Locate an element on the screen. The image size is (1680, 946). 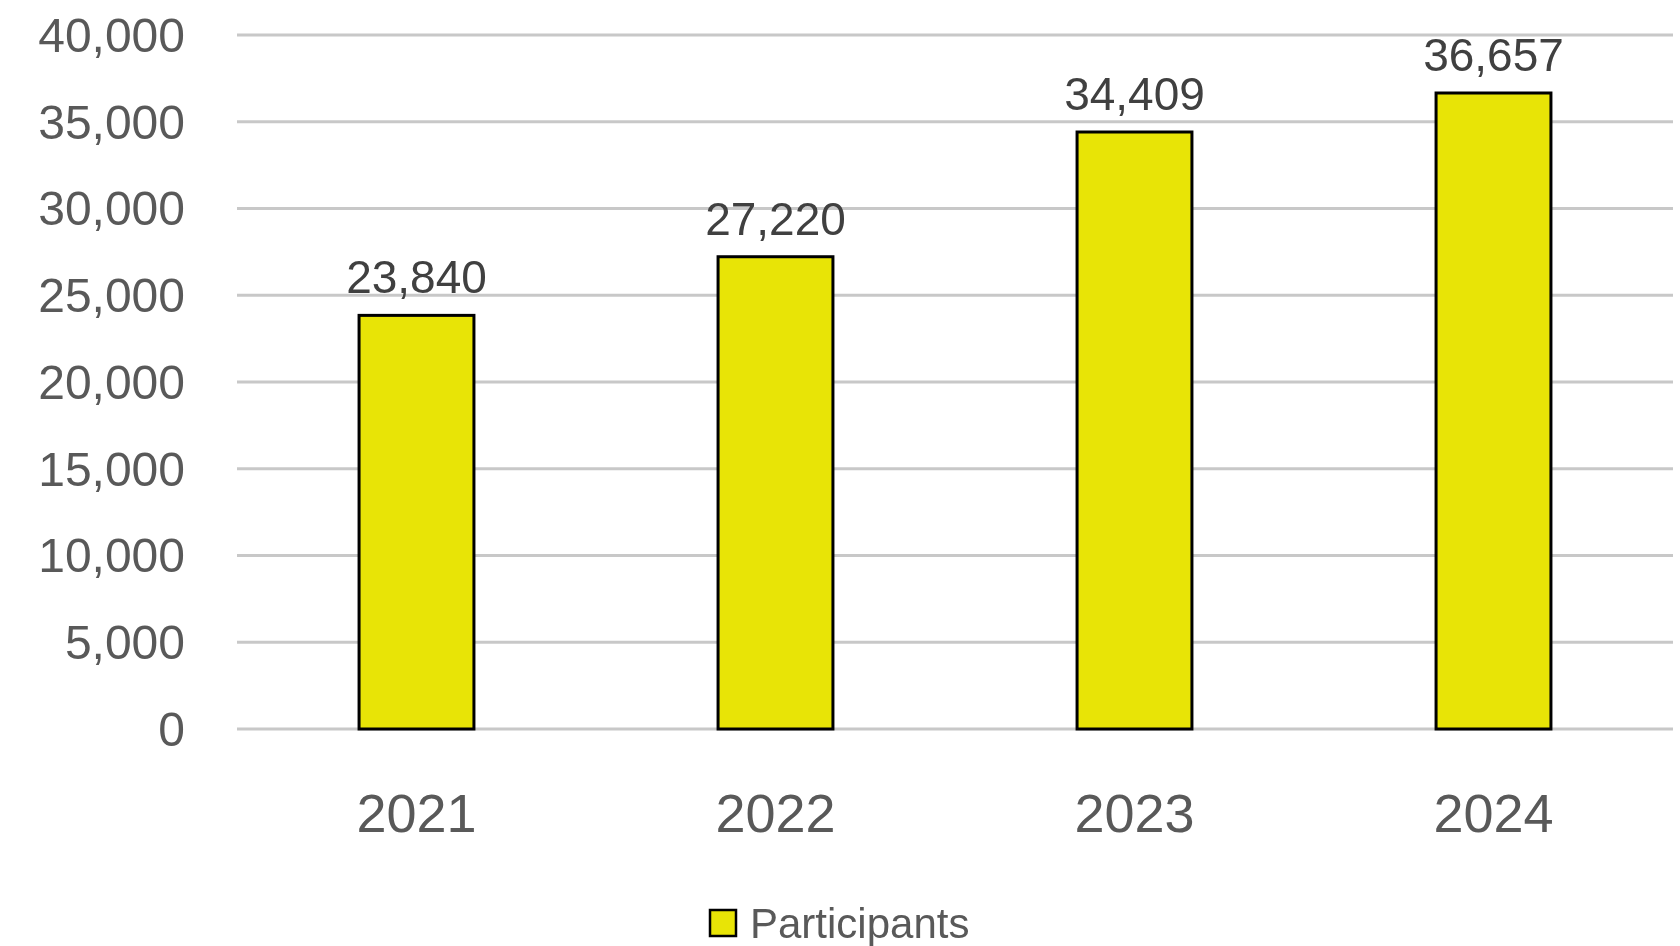
x-tick-label: 2022 is located at coordinates (775, 813).